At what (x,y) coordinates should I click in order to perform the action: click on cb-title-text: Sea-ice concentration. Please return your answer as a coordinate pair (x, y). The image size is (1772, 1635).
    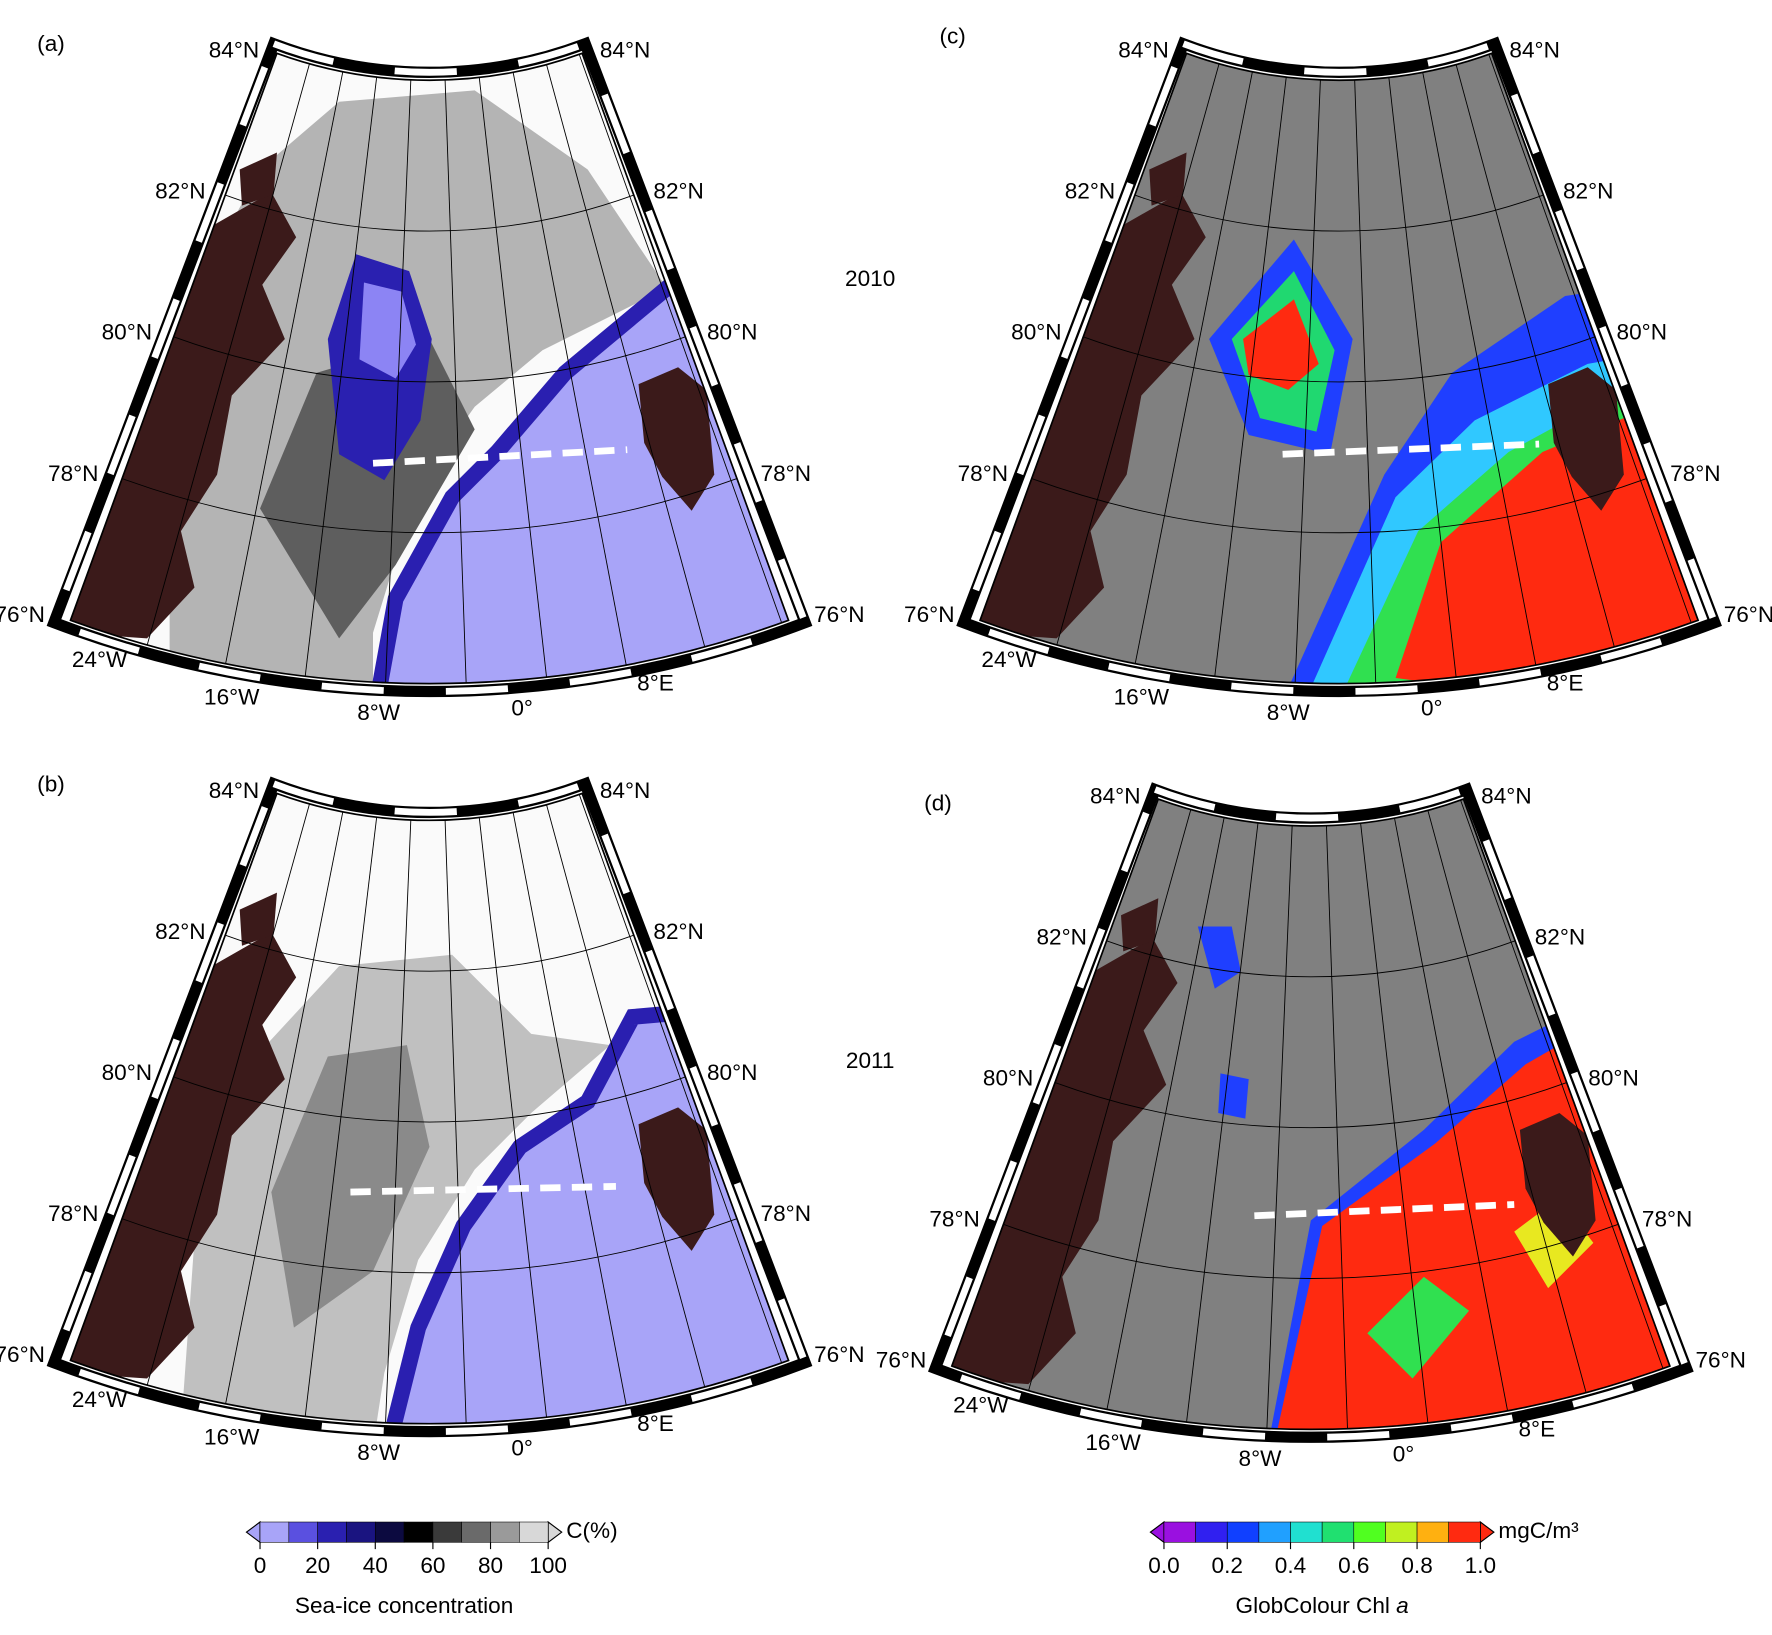
    Looking at the image, I should click on (404, 1605).